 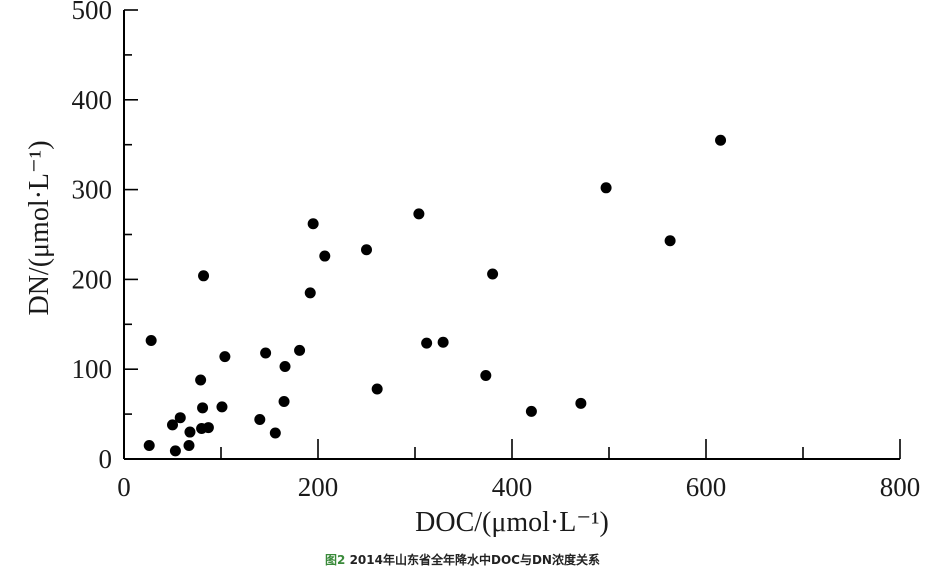 I want to click on y-axis-label: DN/(μmol·L⁻¹), so click(x=39, y=227).